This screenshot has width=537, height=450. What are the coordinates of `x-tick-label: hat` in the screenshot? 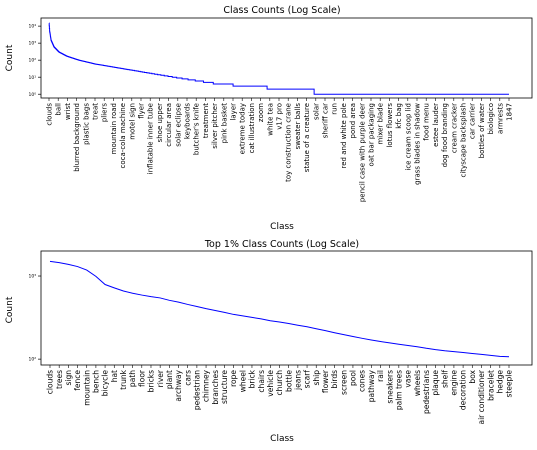 It's located at (114, 376).